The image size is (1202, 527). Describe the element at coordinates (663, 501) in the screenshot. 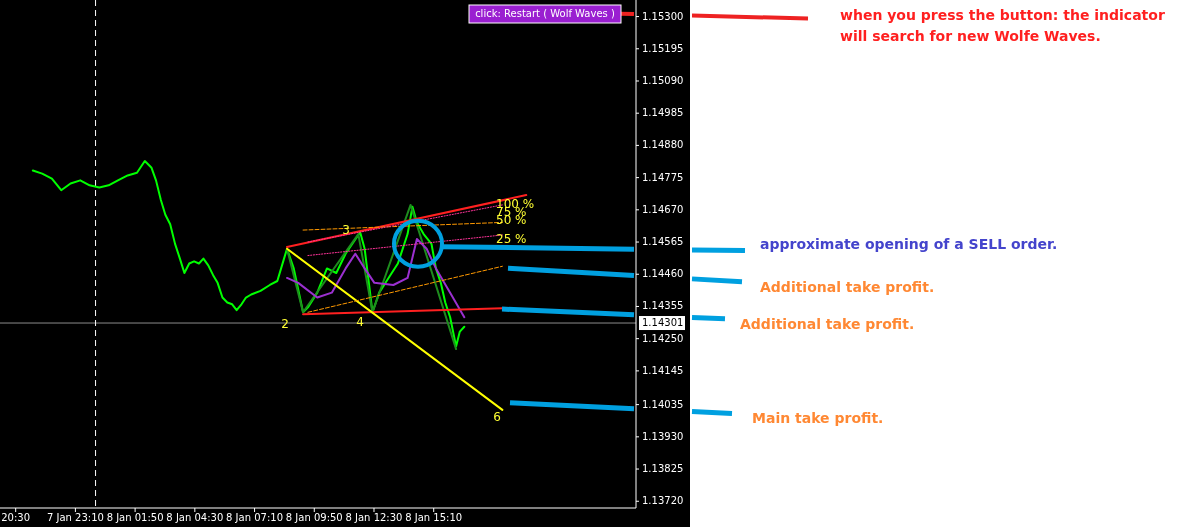

I see `y-tick-label: 1.13720` at that location.